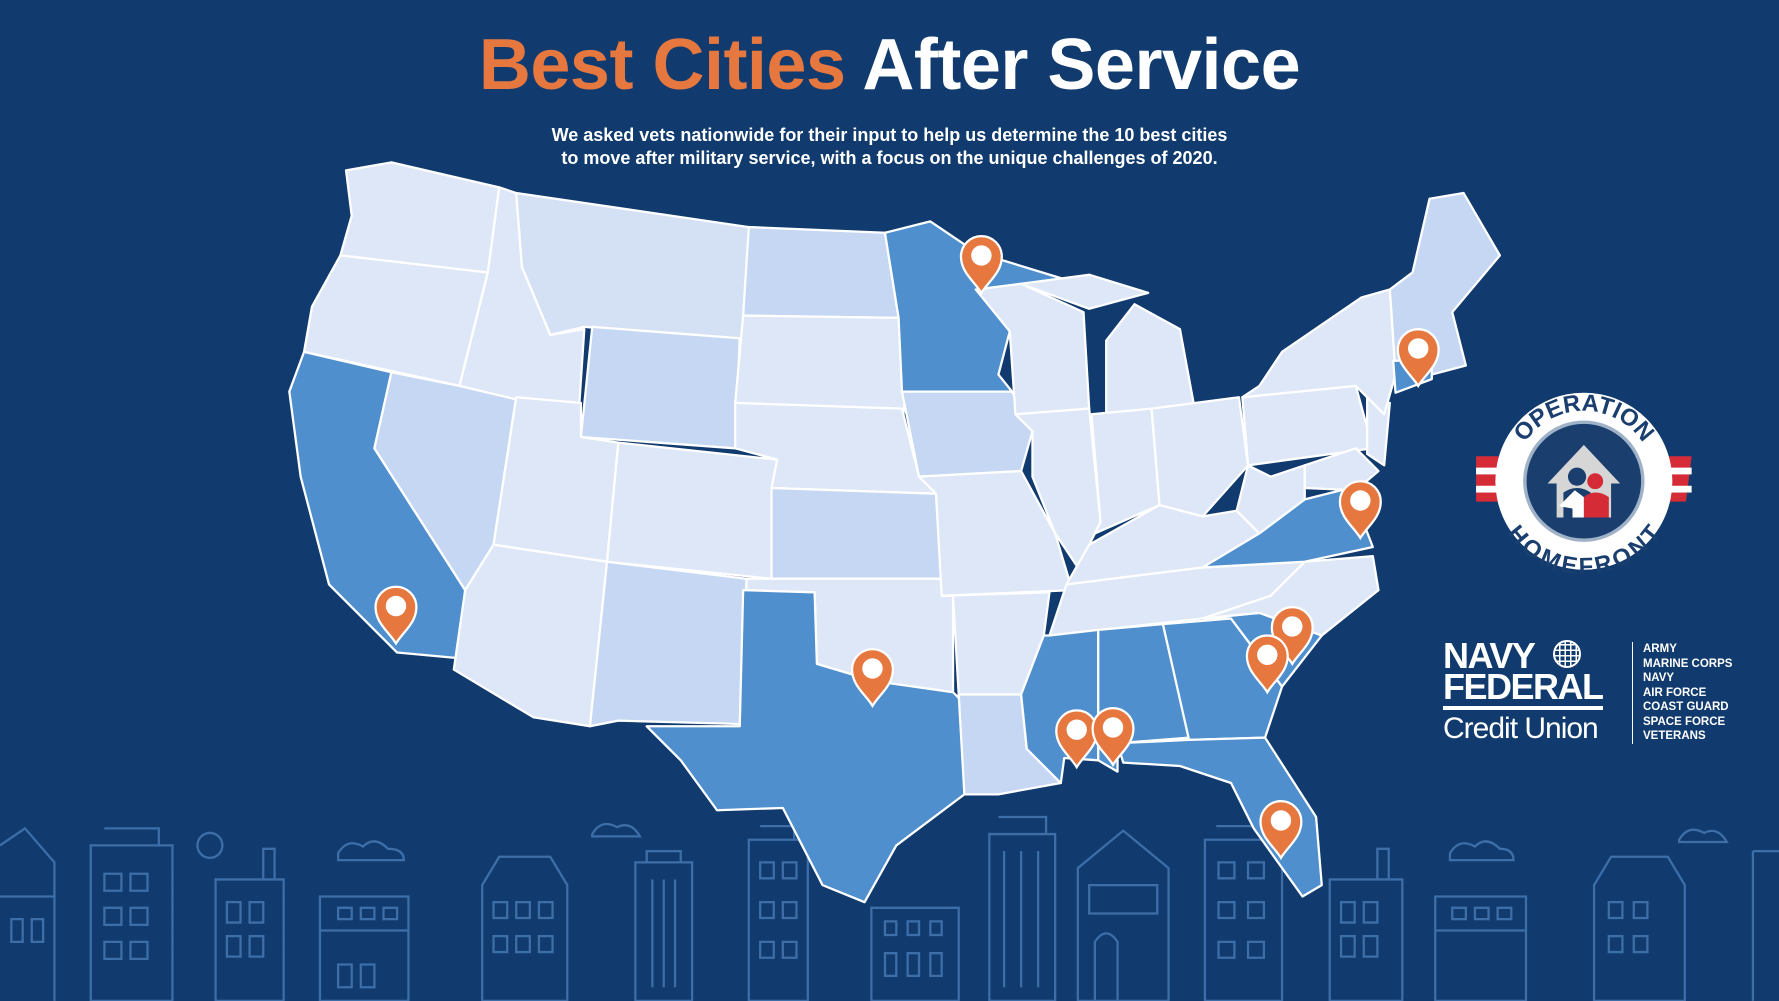 The width and height of the screenshot is (1779, 1001). I want to click on state-new-mexico, so click(668, 644).